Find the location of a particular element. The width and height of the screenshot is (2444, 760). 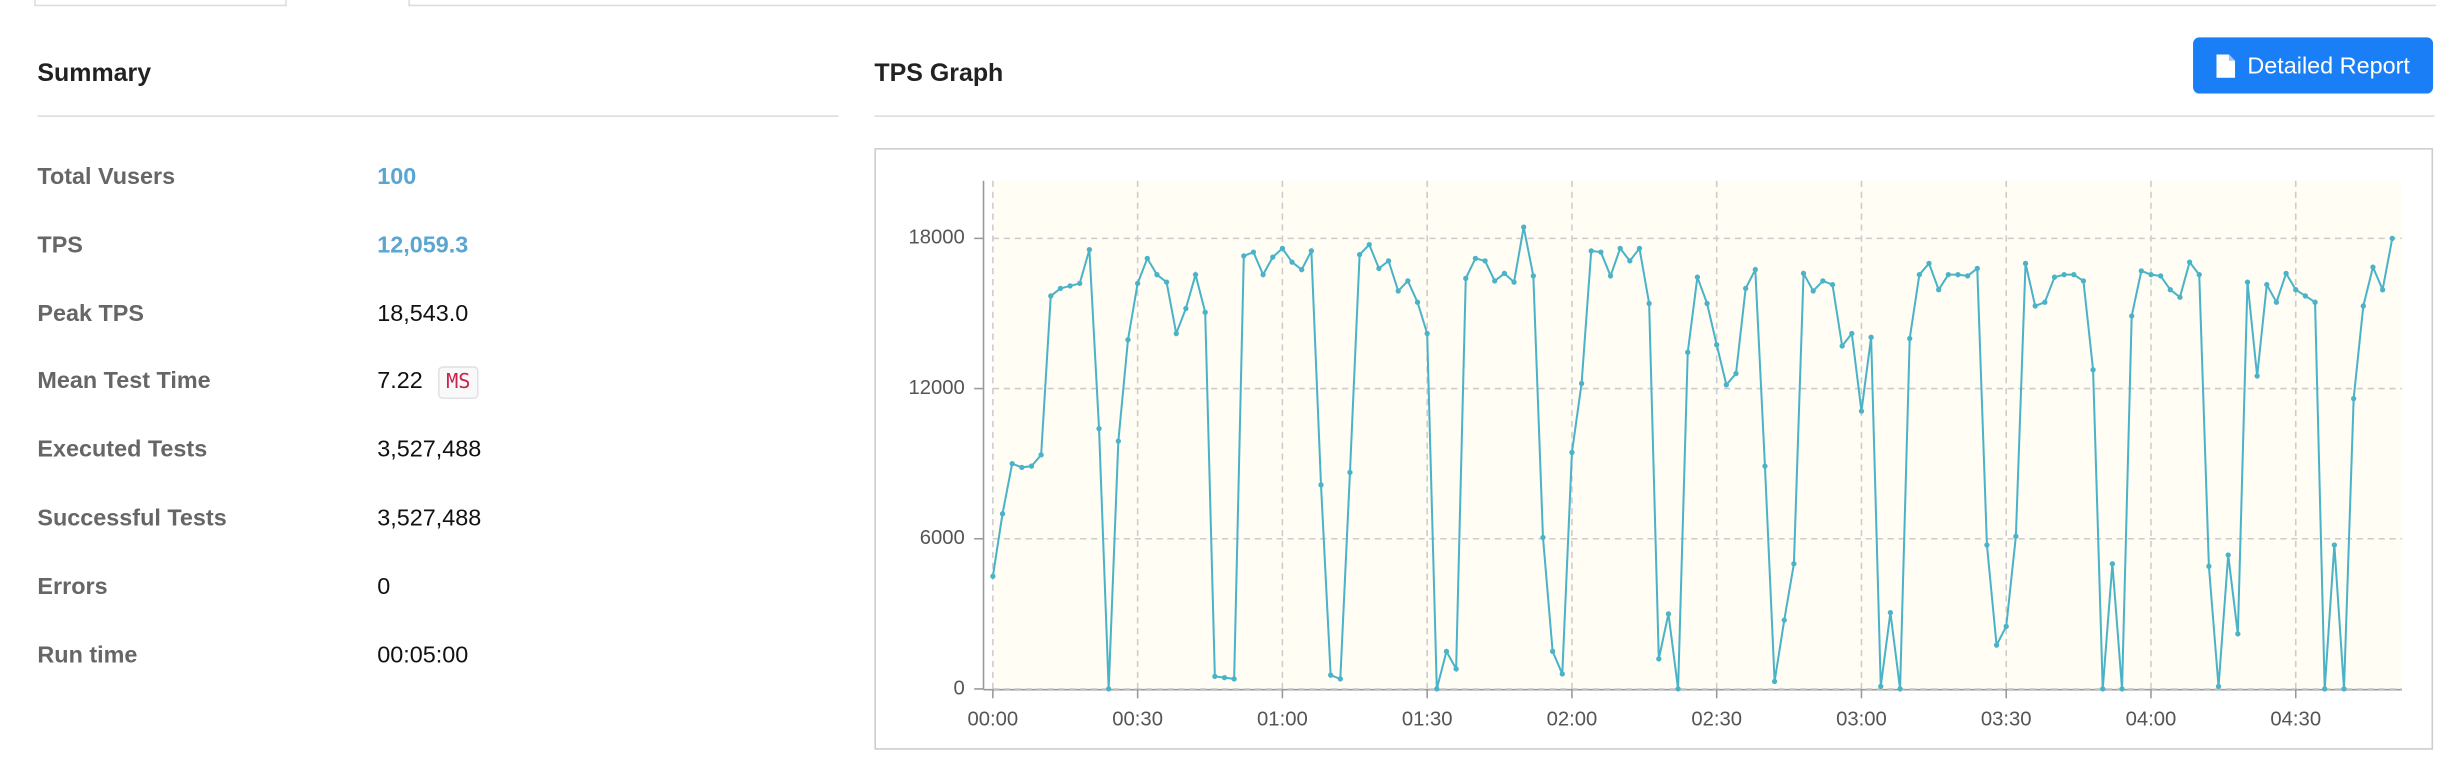

row-value: 0 is located at coordinates (383, 586).